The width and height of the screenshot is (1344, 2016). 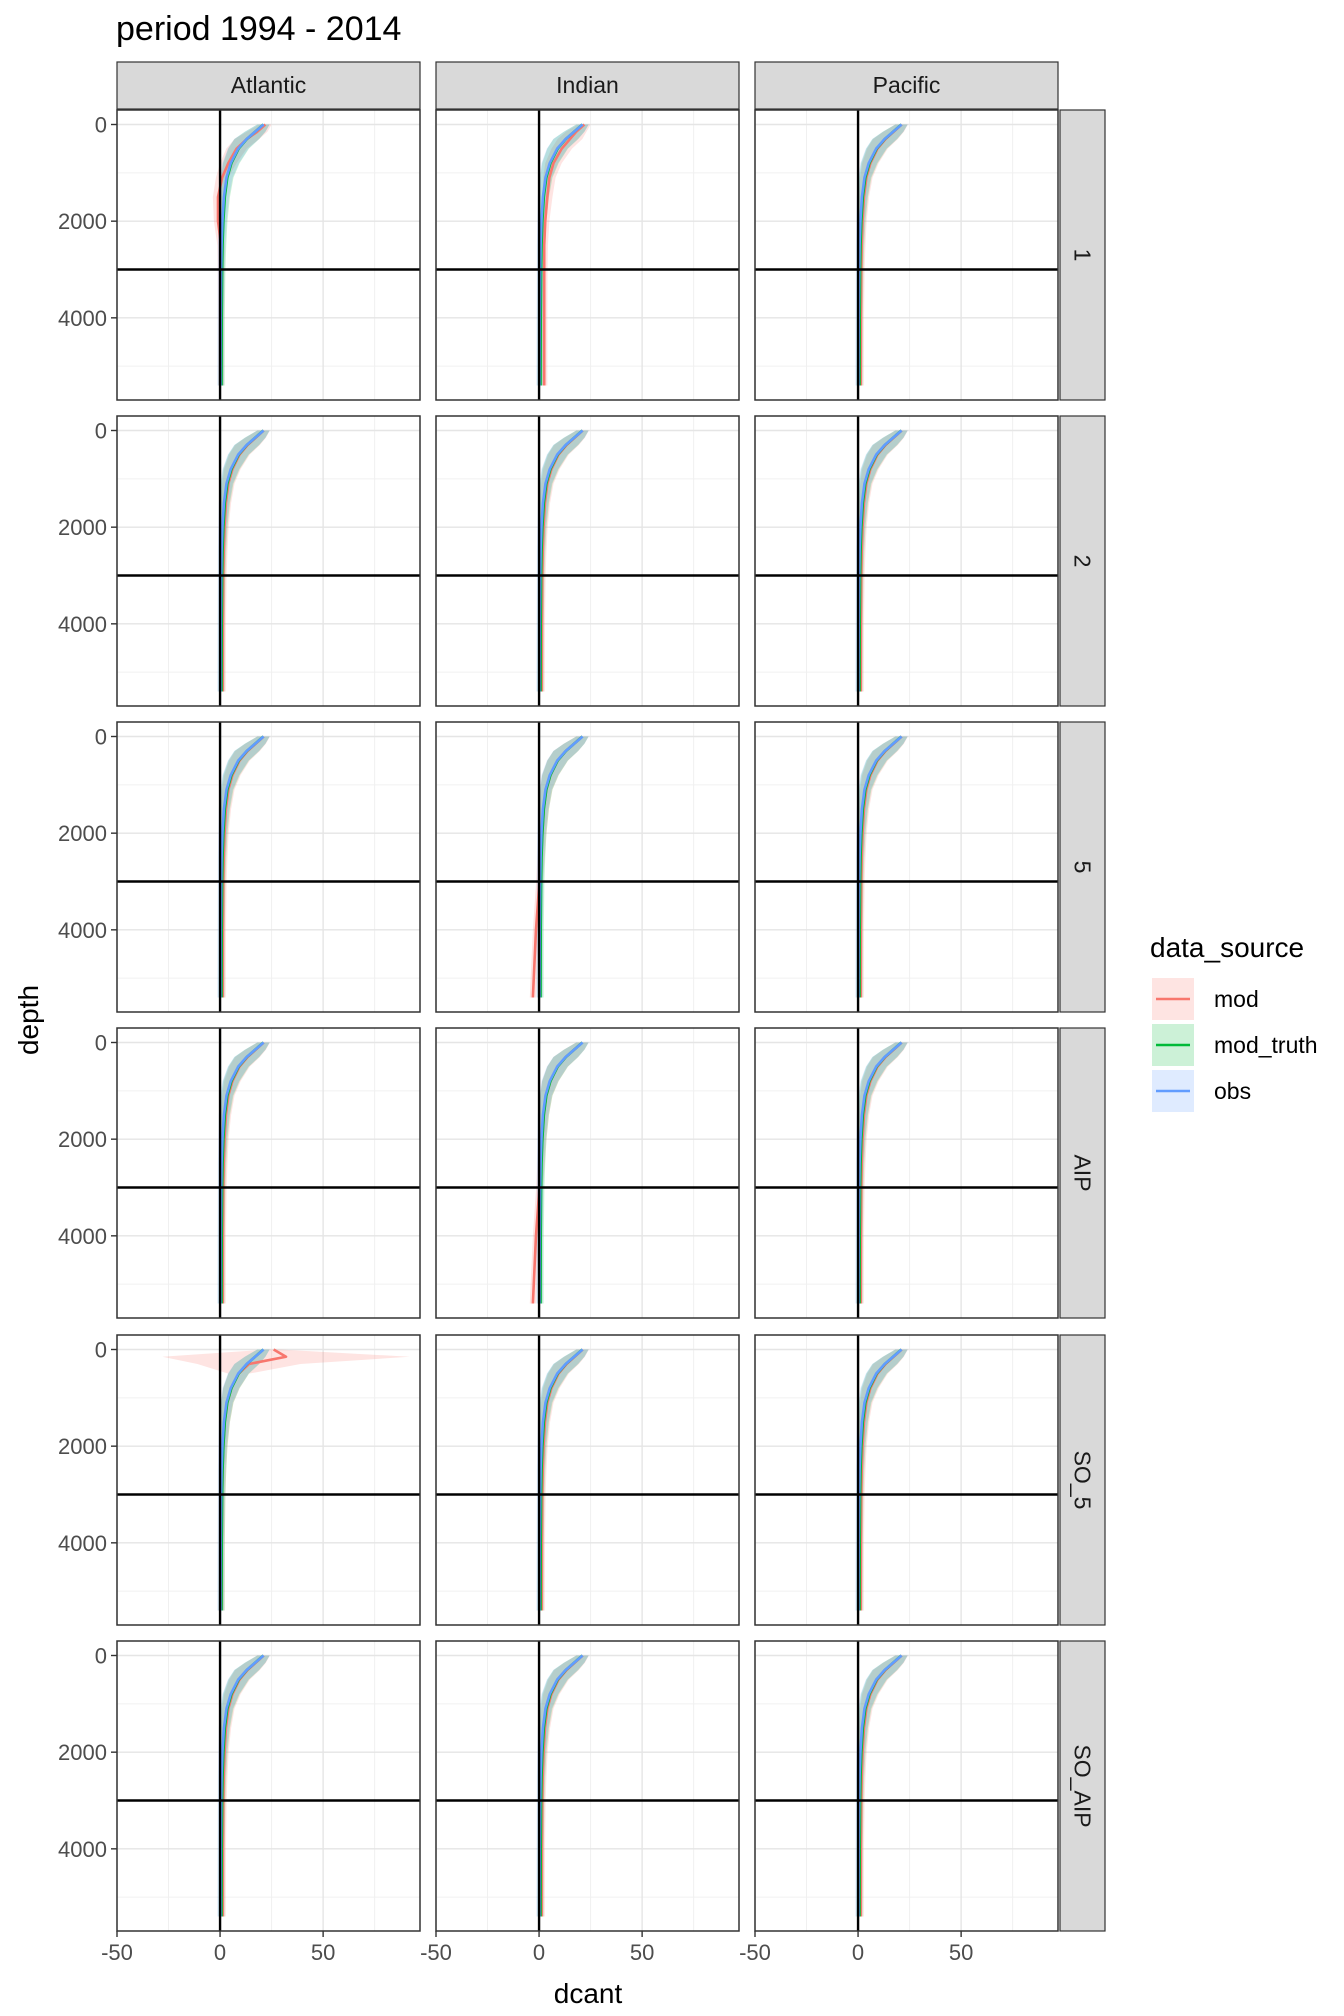 I want to click on row-strip-label: SO_5, so click(x=1083, y=1480).